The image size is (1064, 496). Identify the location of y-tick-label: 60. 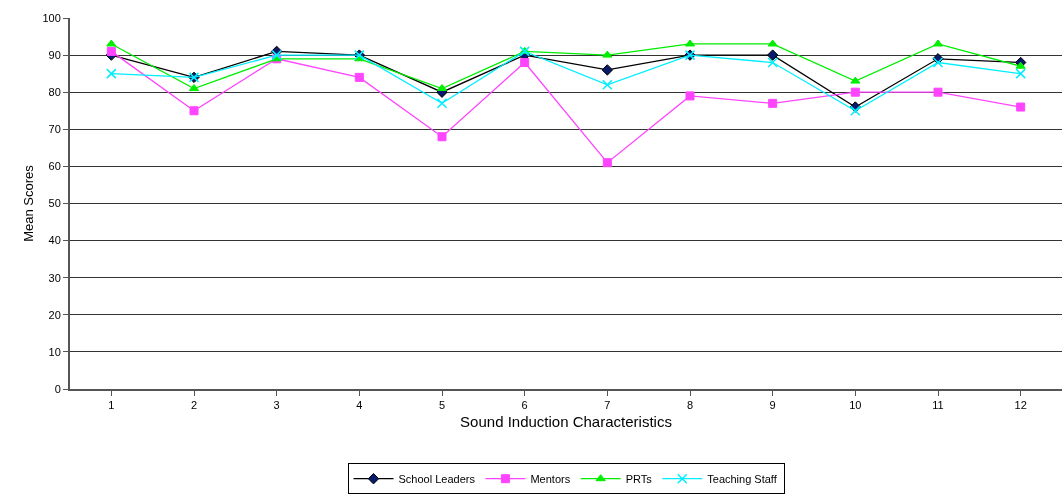
(54, 166).